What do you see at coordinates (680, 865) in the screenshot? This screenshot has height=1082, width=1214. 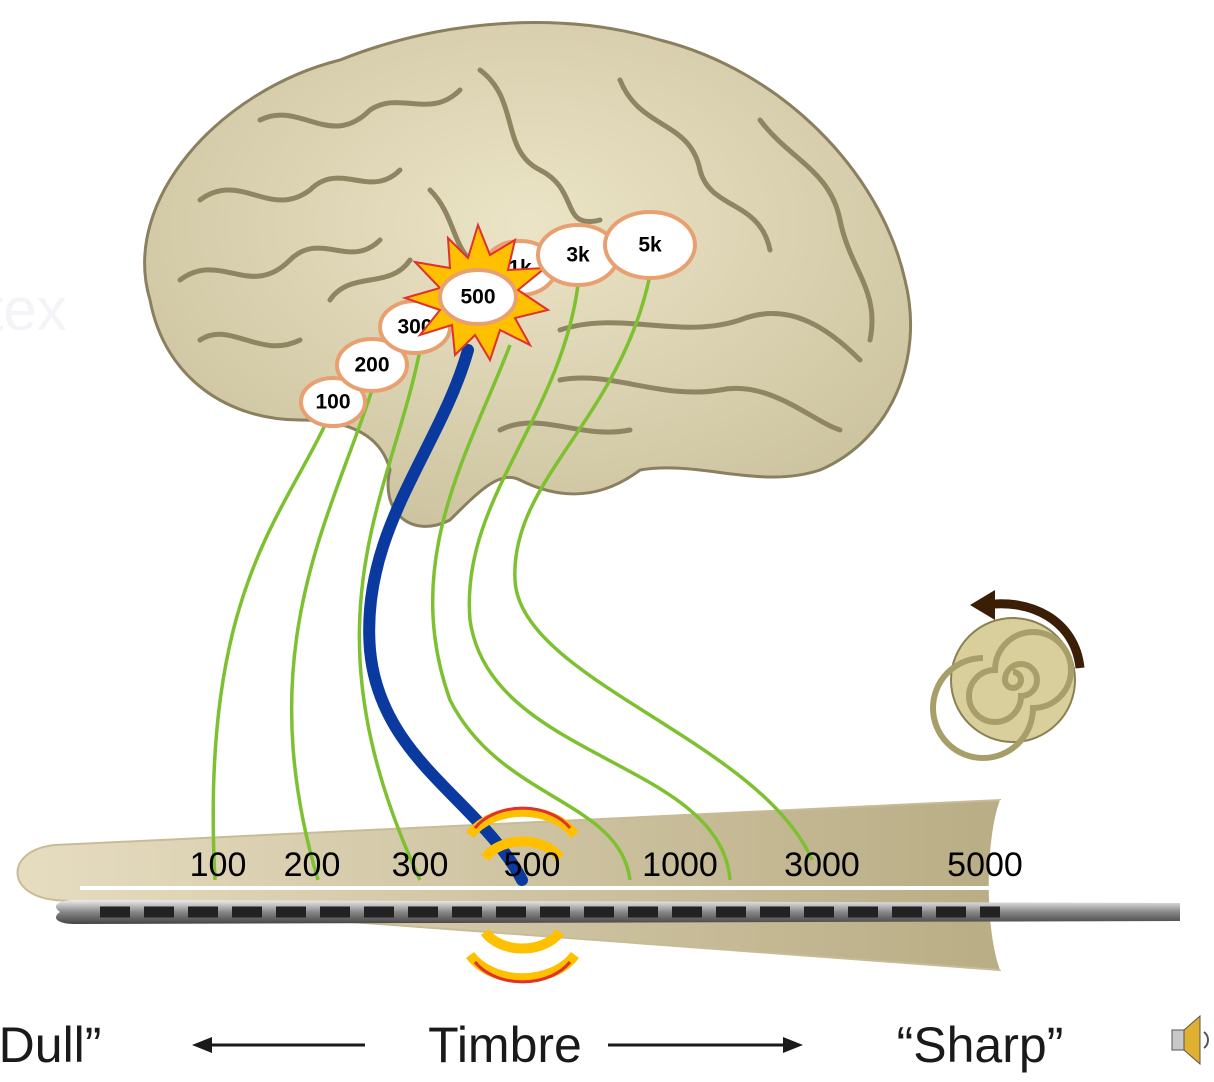 I see `cochlea-label: 1000` at bounding box center [680, 865].